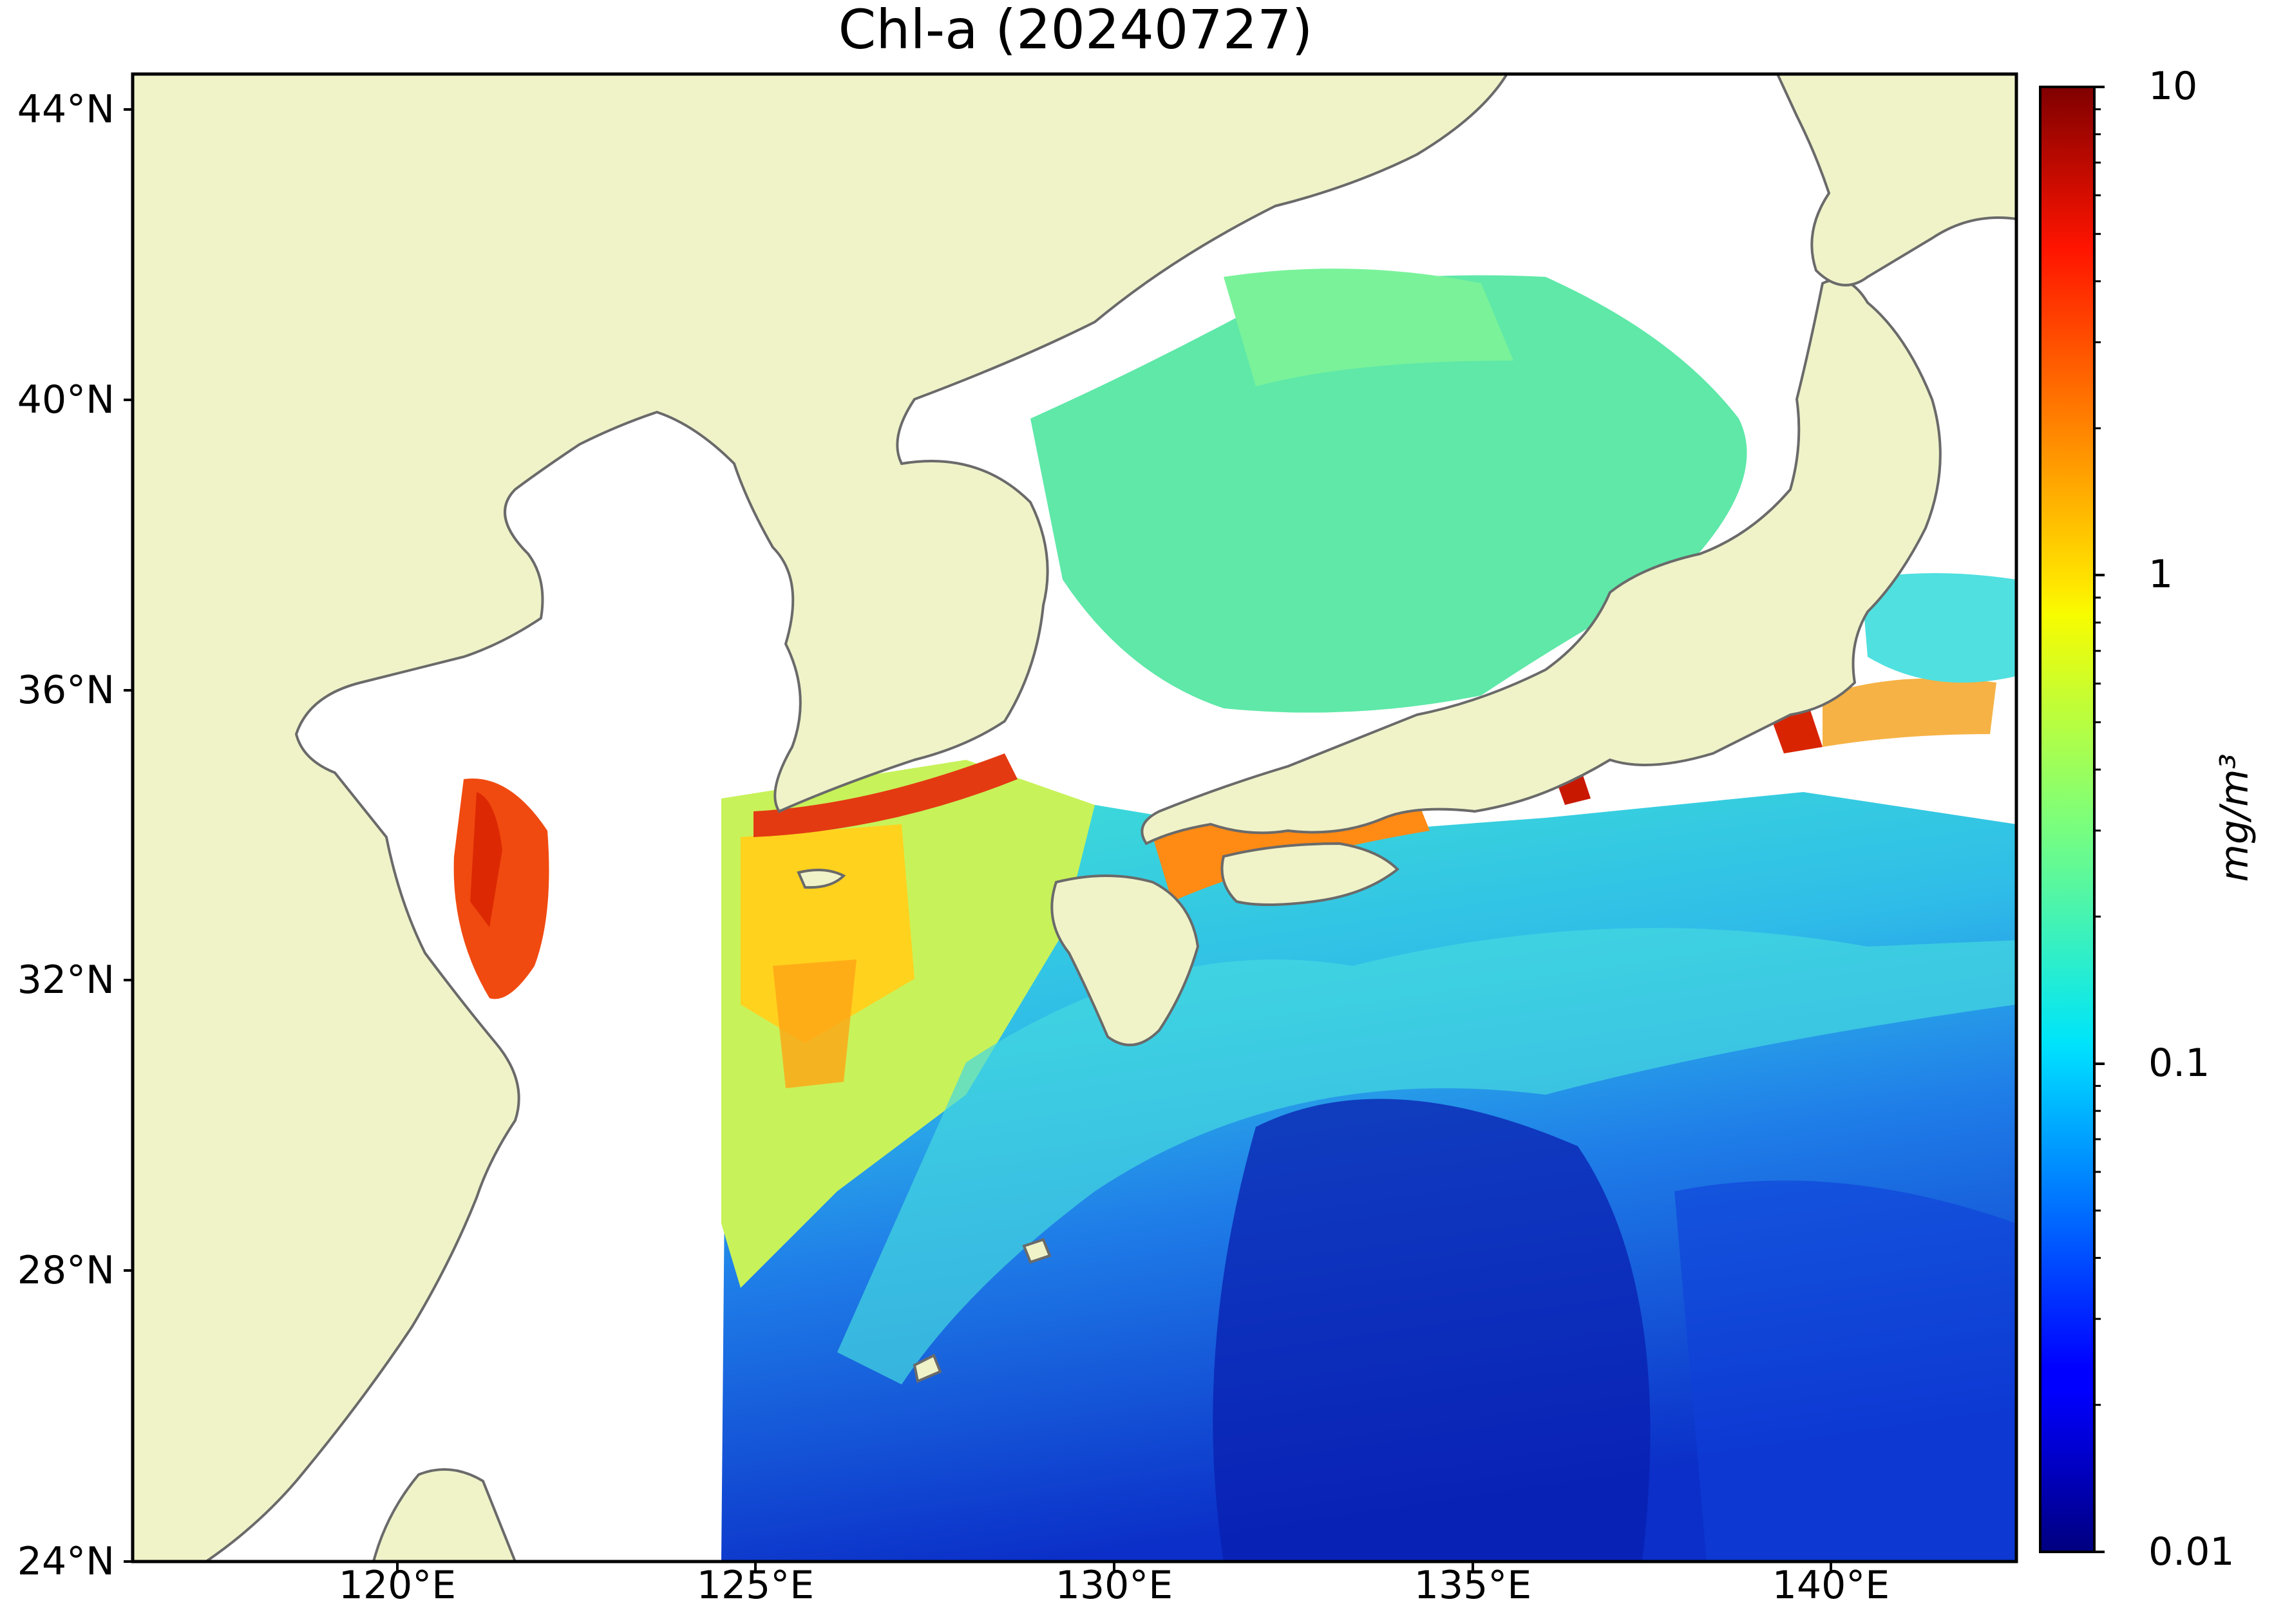  I want to click on lon-label-130: 130°E, so click(1114, 1585).